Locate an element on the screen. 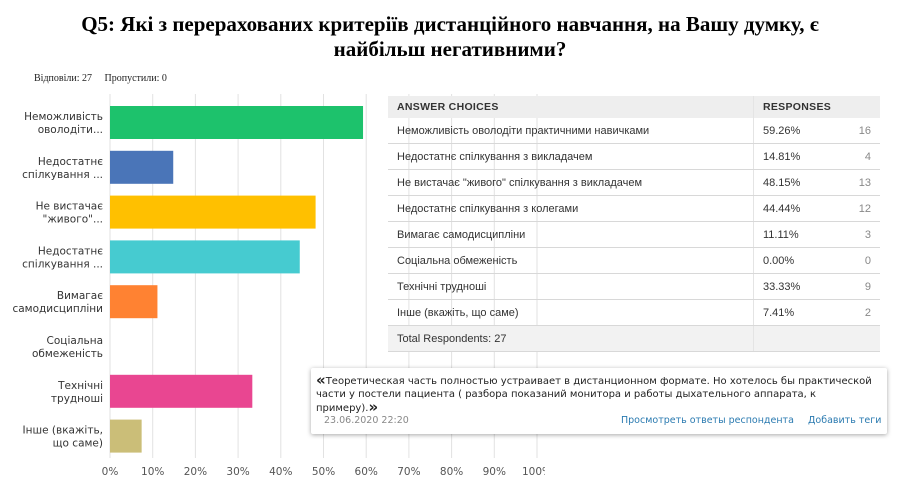  response-count-cell: 2 is located at coordinates (856, 312).